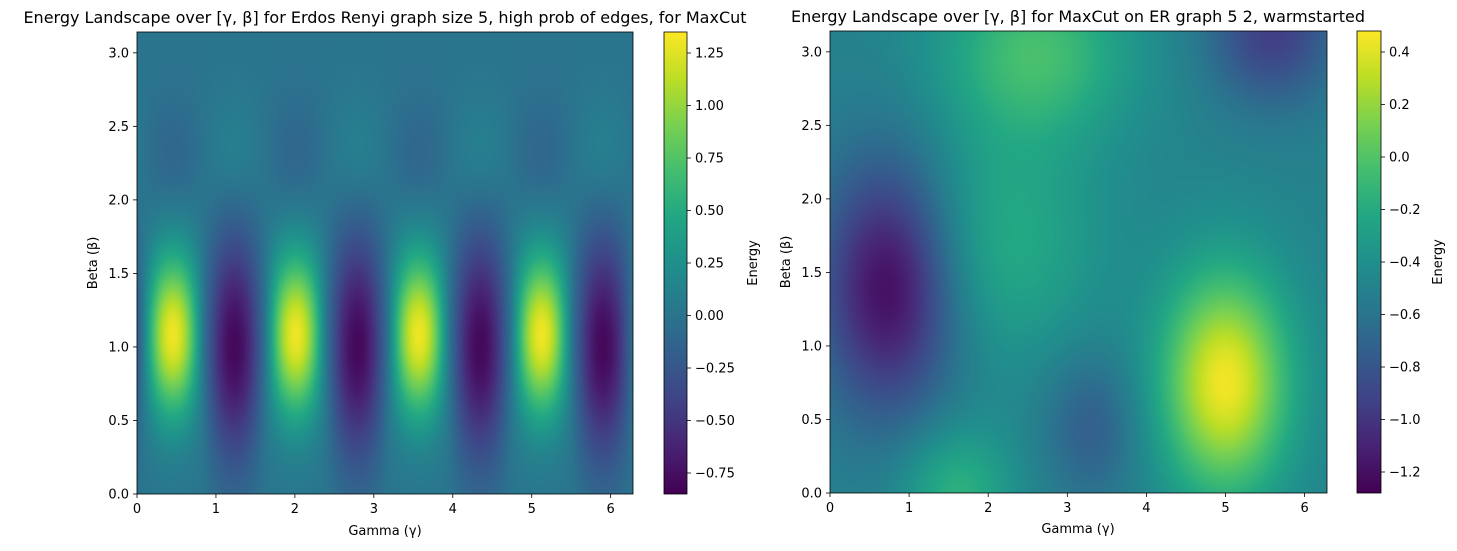 The width and height of the screenshot is (1457, 551). Describe the element at coordinates (811, 273) in the screenshot. I see `chart-2-y-tick-label: 1.5` at that location.